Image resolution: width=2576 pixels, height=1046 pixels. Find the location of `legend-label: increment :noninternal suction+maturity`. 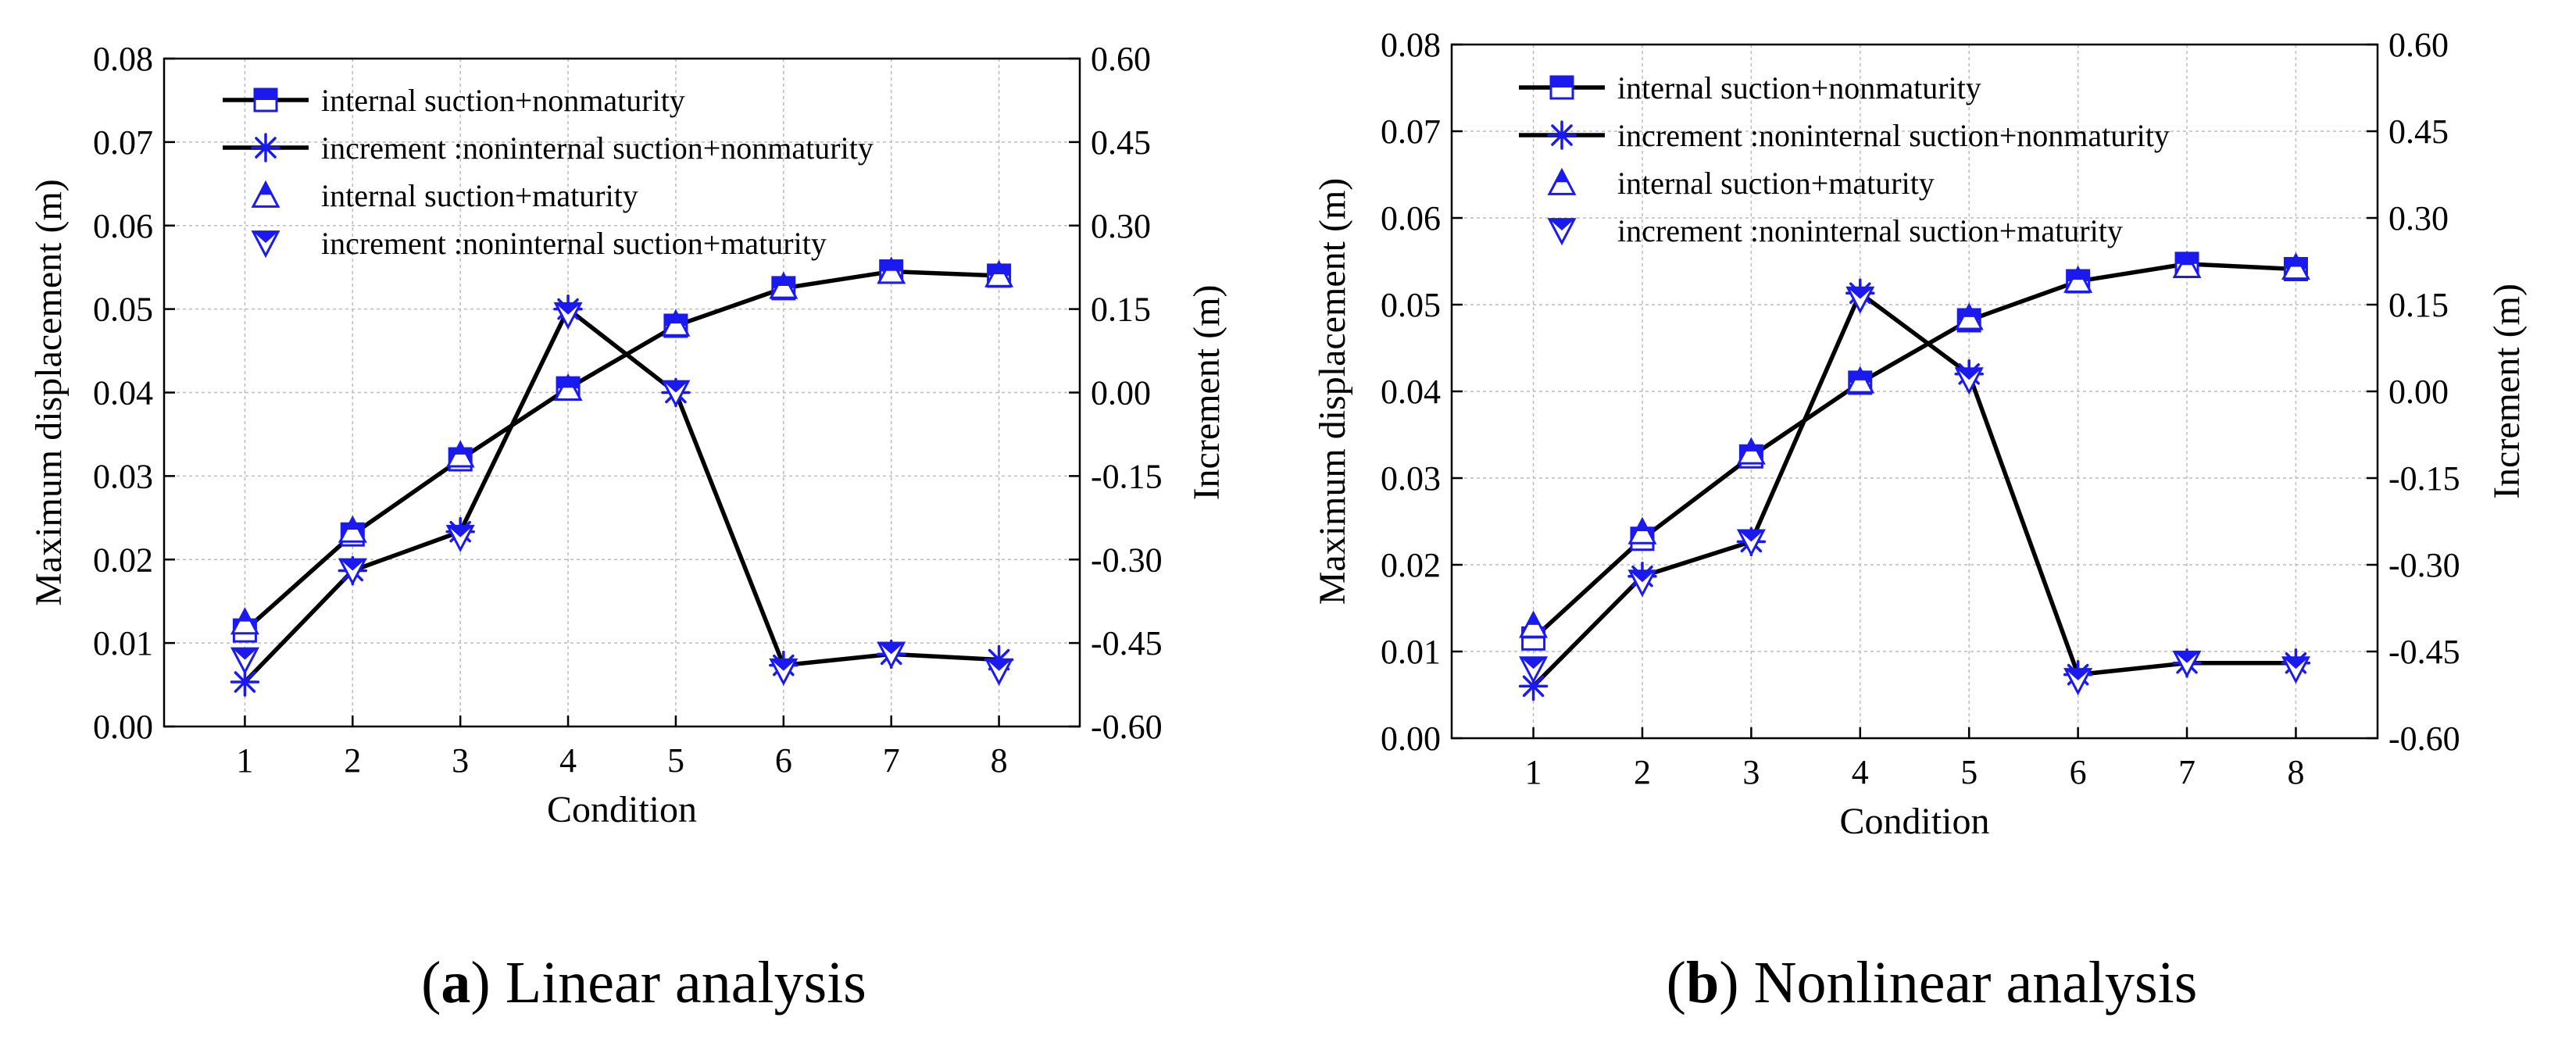

legend-label: increment :noninternal suction+maturity is located at coordinates (1870, 230).